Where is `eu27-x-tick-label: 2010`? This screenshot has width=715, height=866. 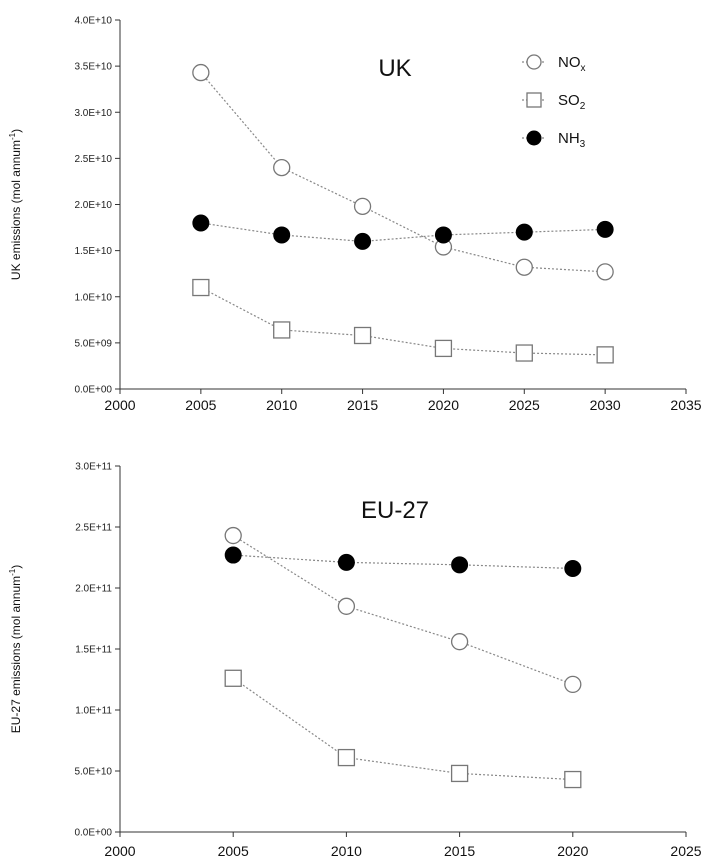 eu27-x-tick-label: 2010 is located at coordinates (346, 851).